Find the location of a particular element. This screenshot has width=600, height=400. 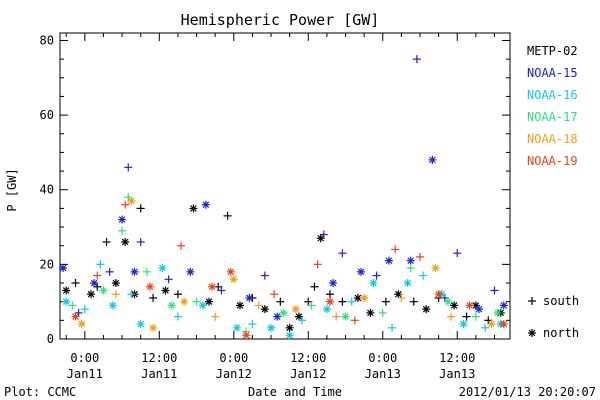

y-tick-label: 40 is located at coordinates (47, 190).